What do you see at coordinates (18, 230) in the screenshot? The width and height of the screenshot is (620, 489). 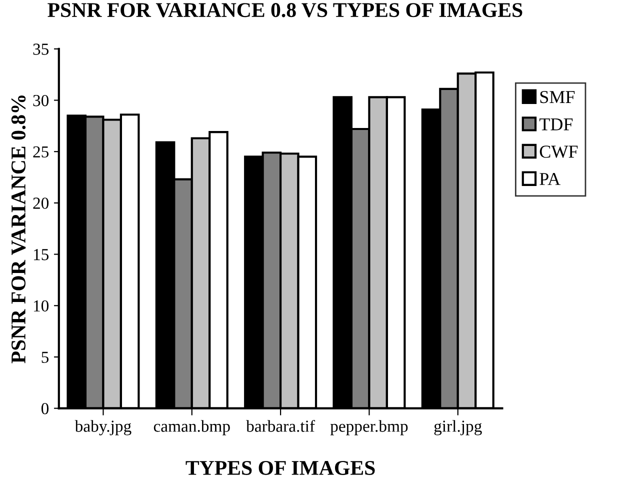 I see `y-axis-title: PSNR FOR VARIANCE 0.8%` at bounding box center [18, 230].